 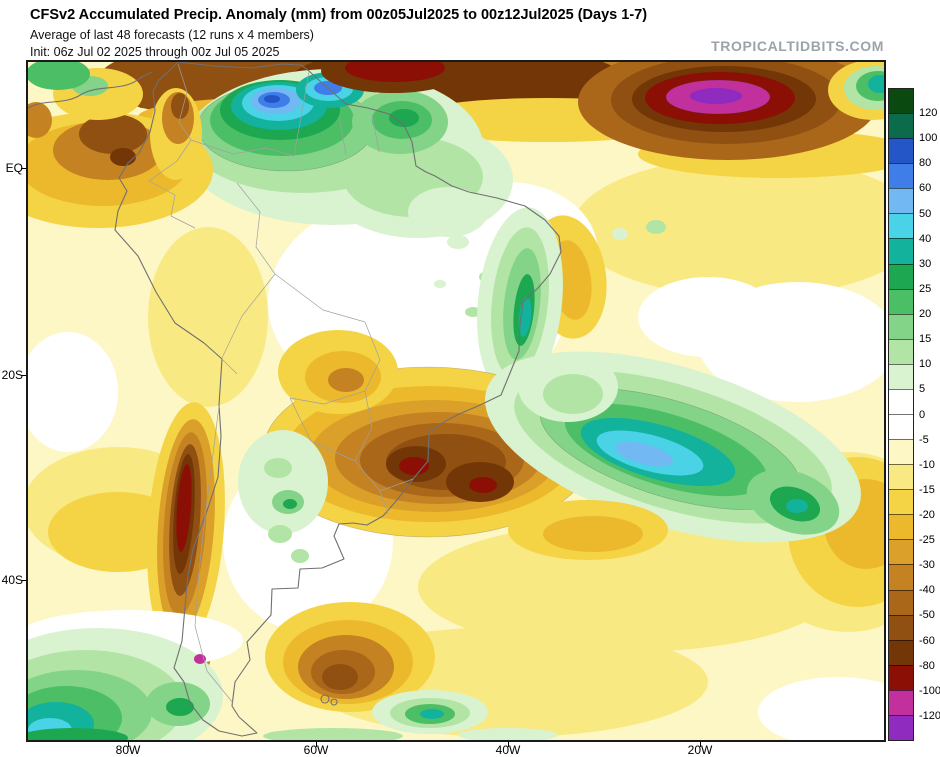 I want to click on colorbar-tick-label: -20, so click(x=927, y=514).